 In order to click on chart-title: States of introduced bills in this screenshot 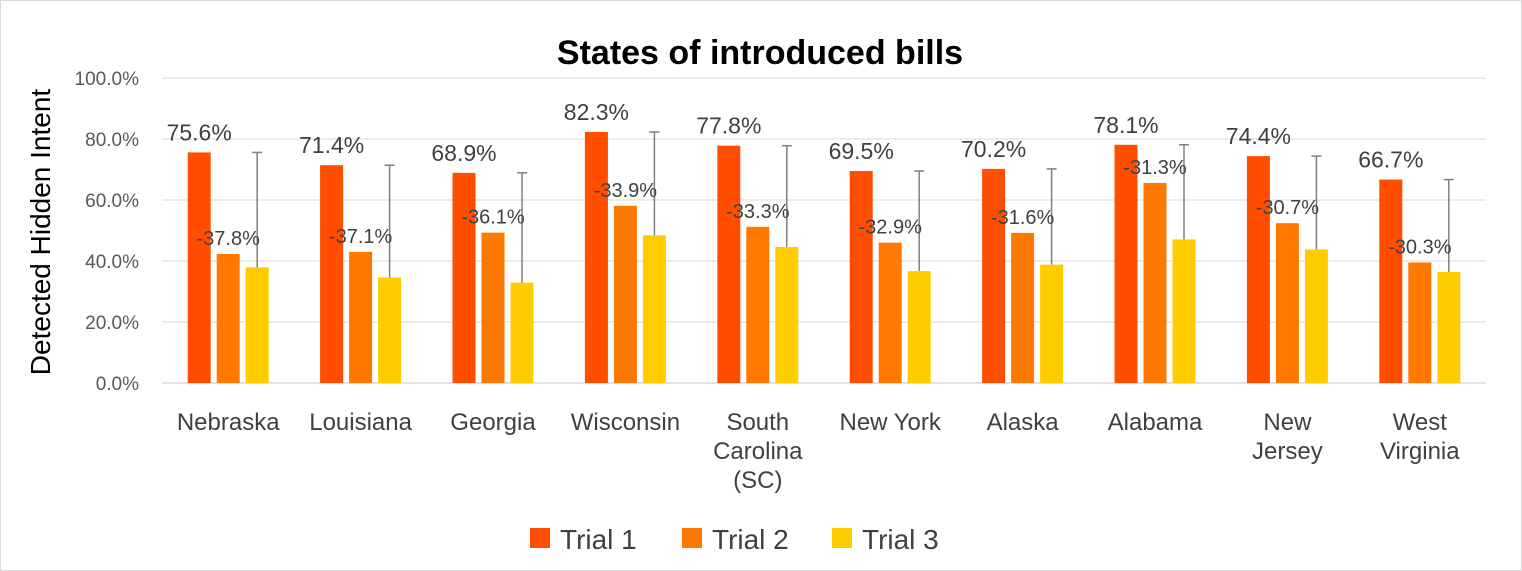, I will do `click(760, 53)`.